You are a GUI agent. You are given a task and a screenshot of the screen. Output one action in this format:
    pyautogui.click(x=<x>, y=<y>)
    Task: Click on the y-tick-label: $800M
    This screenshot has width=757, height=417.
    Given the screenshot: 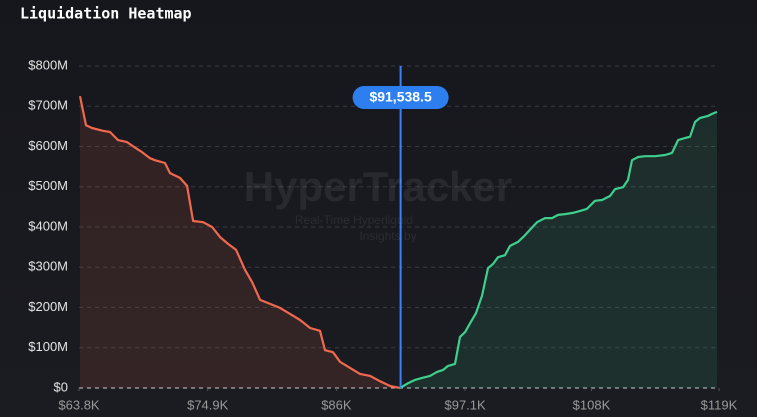 What is the action you would take?
    pyautogui.click(x=48, y=64)
    